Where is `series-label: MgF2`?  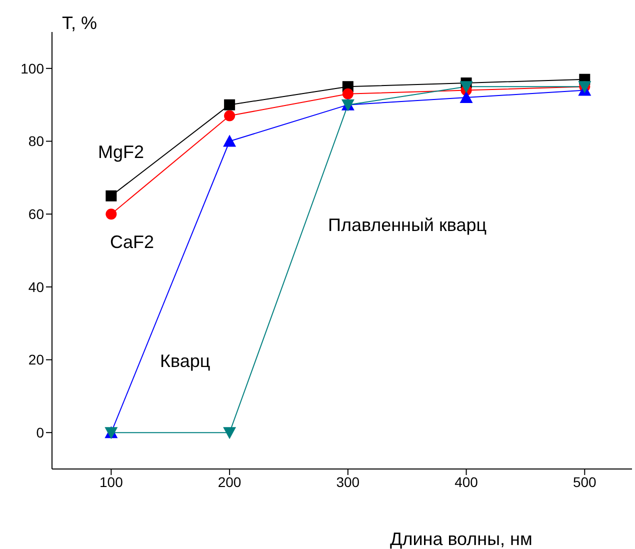 series-label: MgF2 is located at coordinates (121, 152).